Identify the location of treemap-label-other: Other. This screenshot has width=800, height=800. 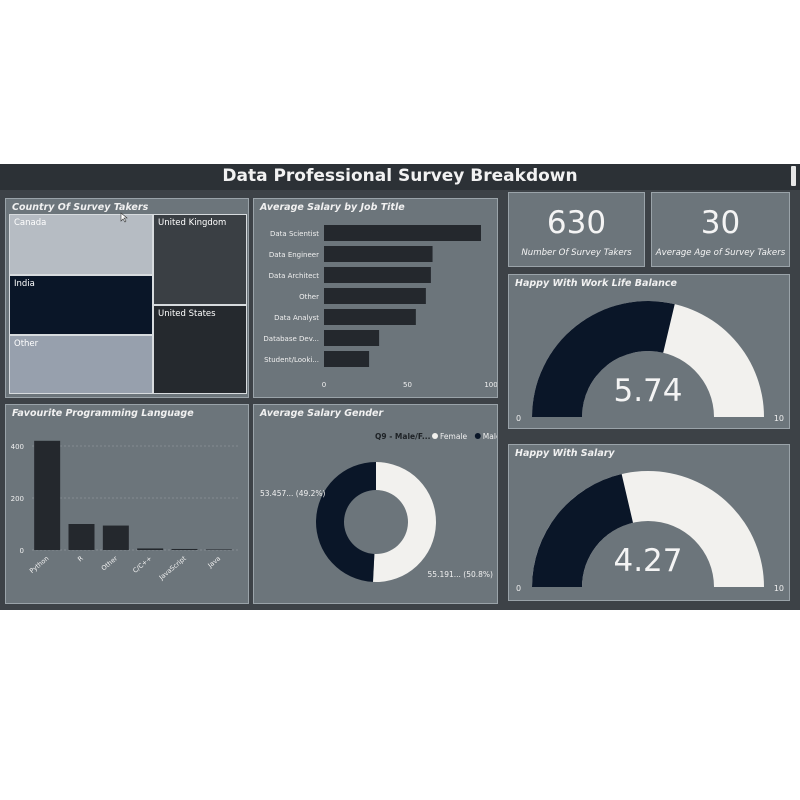
(26, 344).